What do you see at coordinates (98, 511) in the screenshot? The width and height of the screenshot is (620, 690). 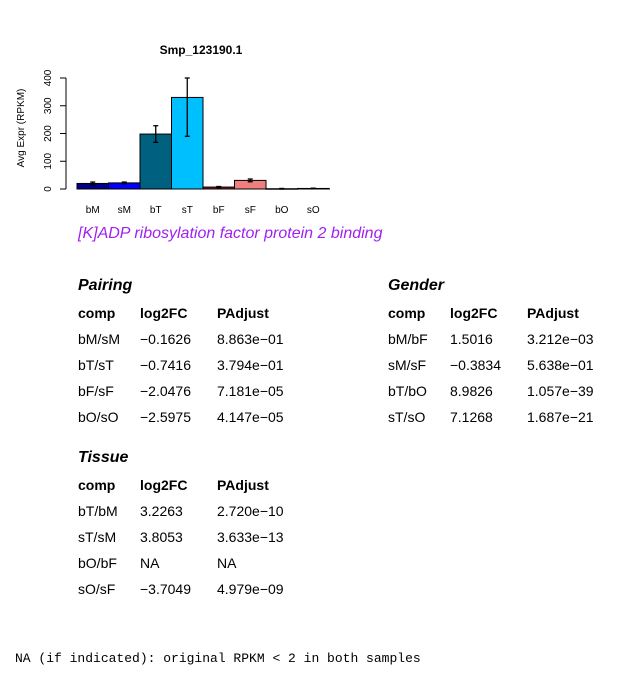 I see `cell-comp: bT/bM` at bounding box center [98, 511].